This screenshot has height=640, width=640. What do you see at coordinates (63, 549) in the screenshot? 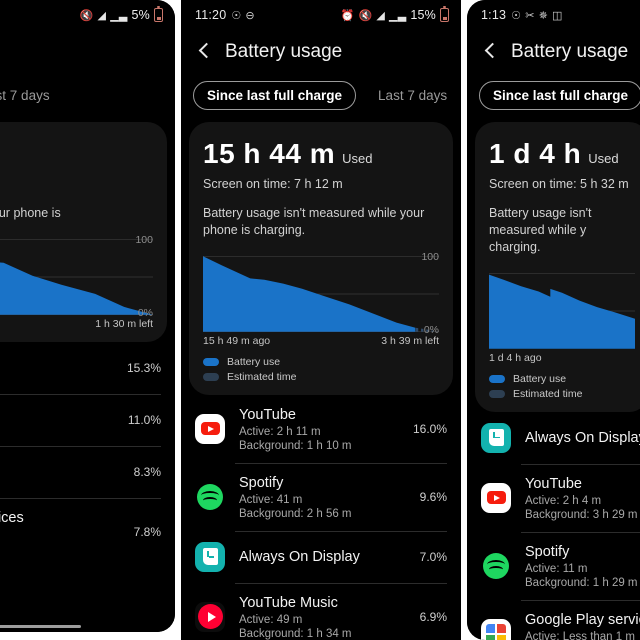
I see `app-background-time: 1 d 8 h` at bounding box center [63, 549].